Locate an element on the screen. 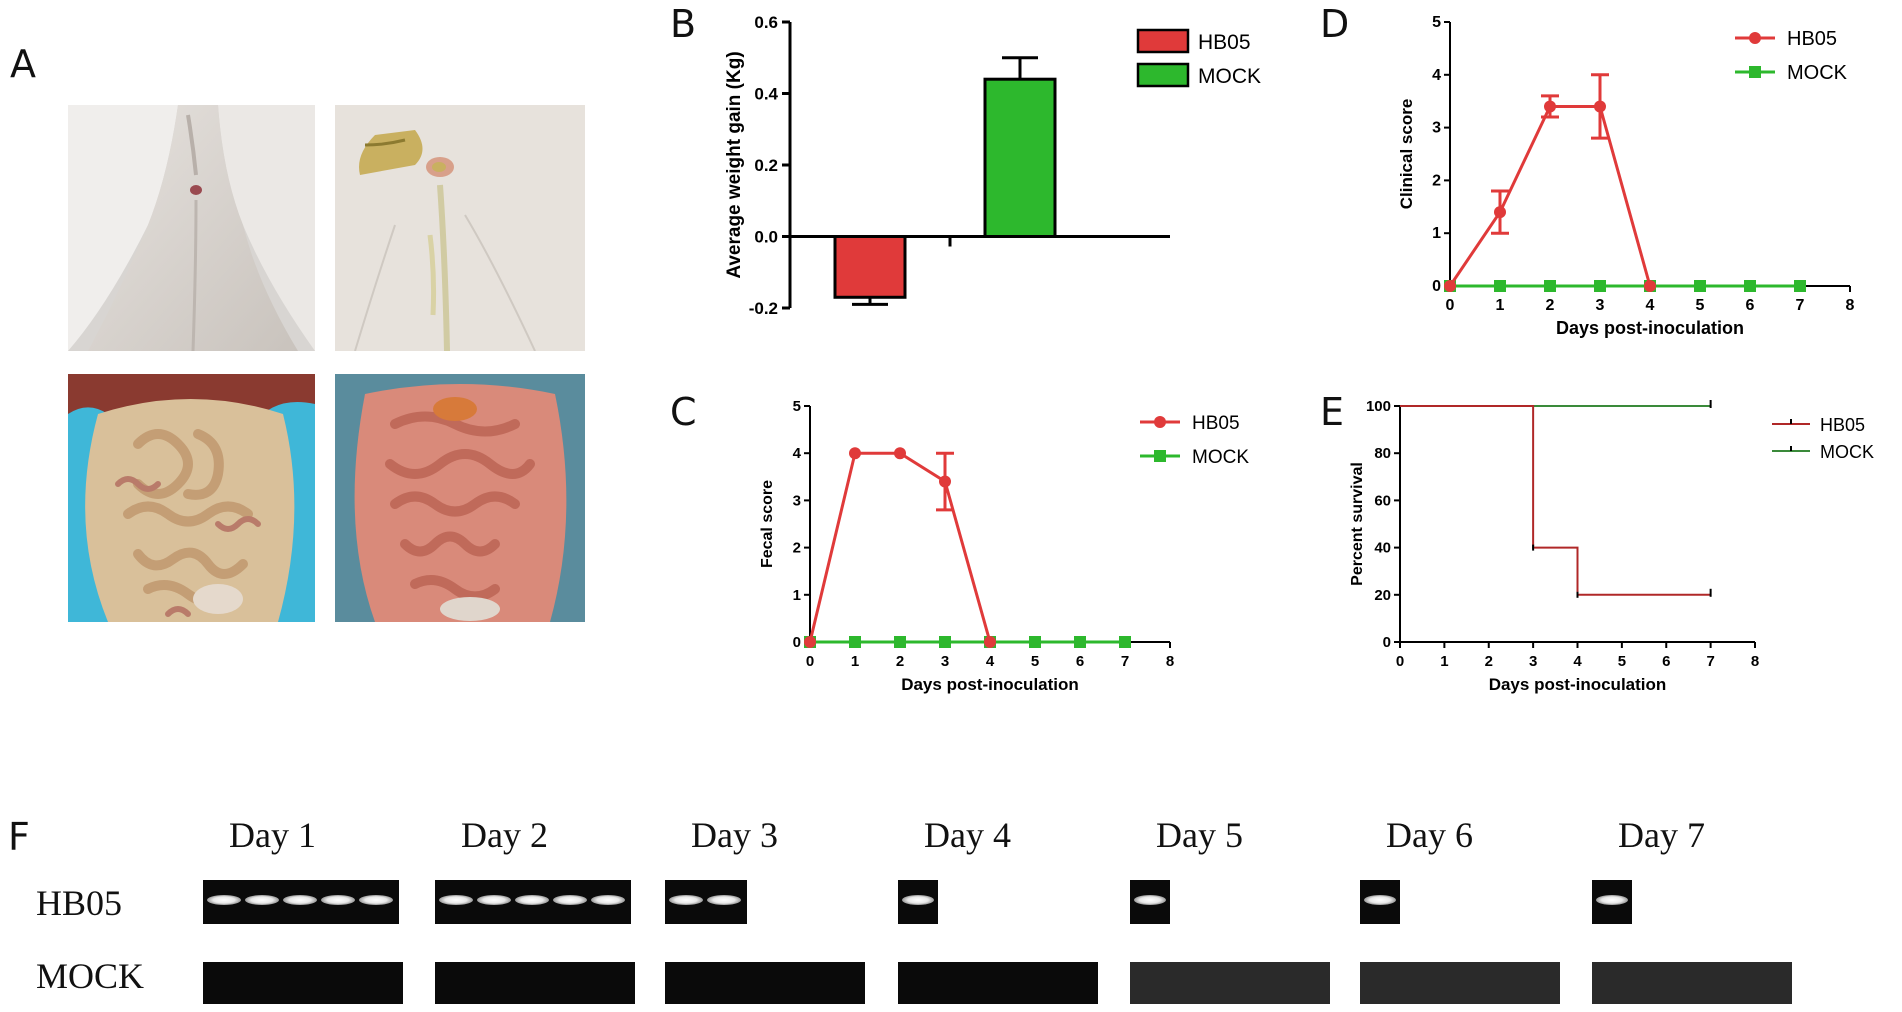  y-tick-label: 0.2 is located at coordinates (766, 165).